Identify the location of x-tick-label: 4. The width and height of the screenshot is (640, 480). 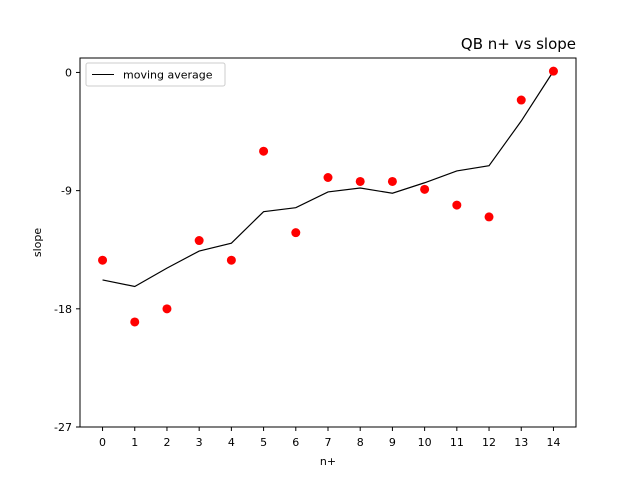
(231, 442).